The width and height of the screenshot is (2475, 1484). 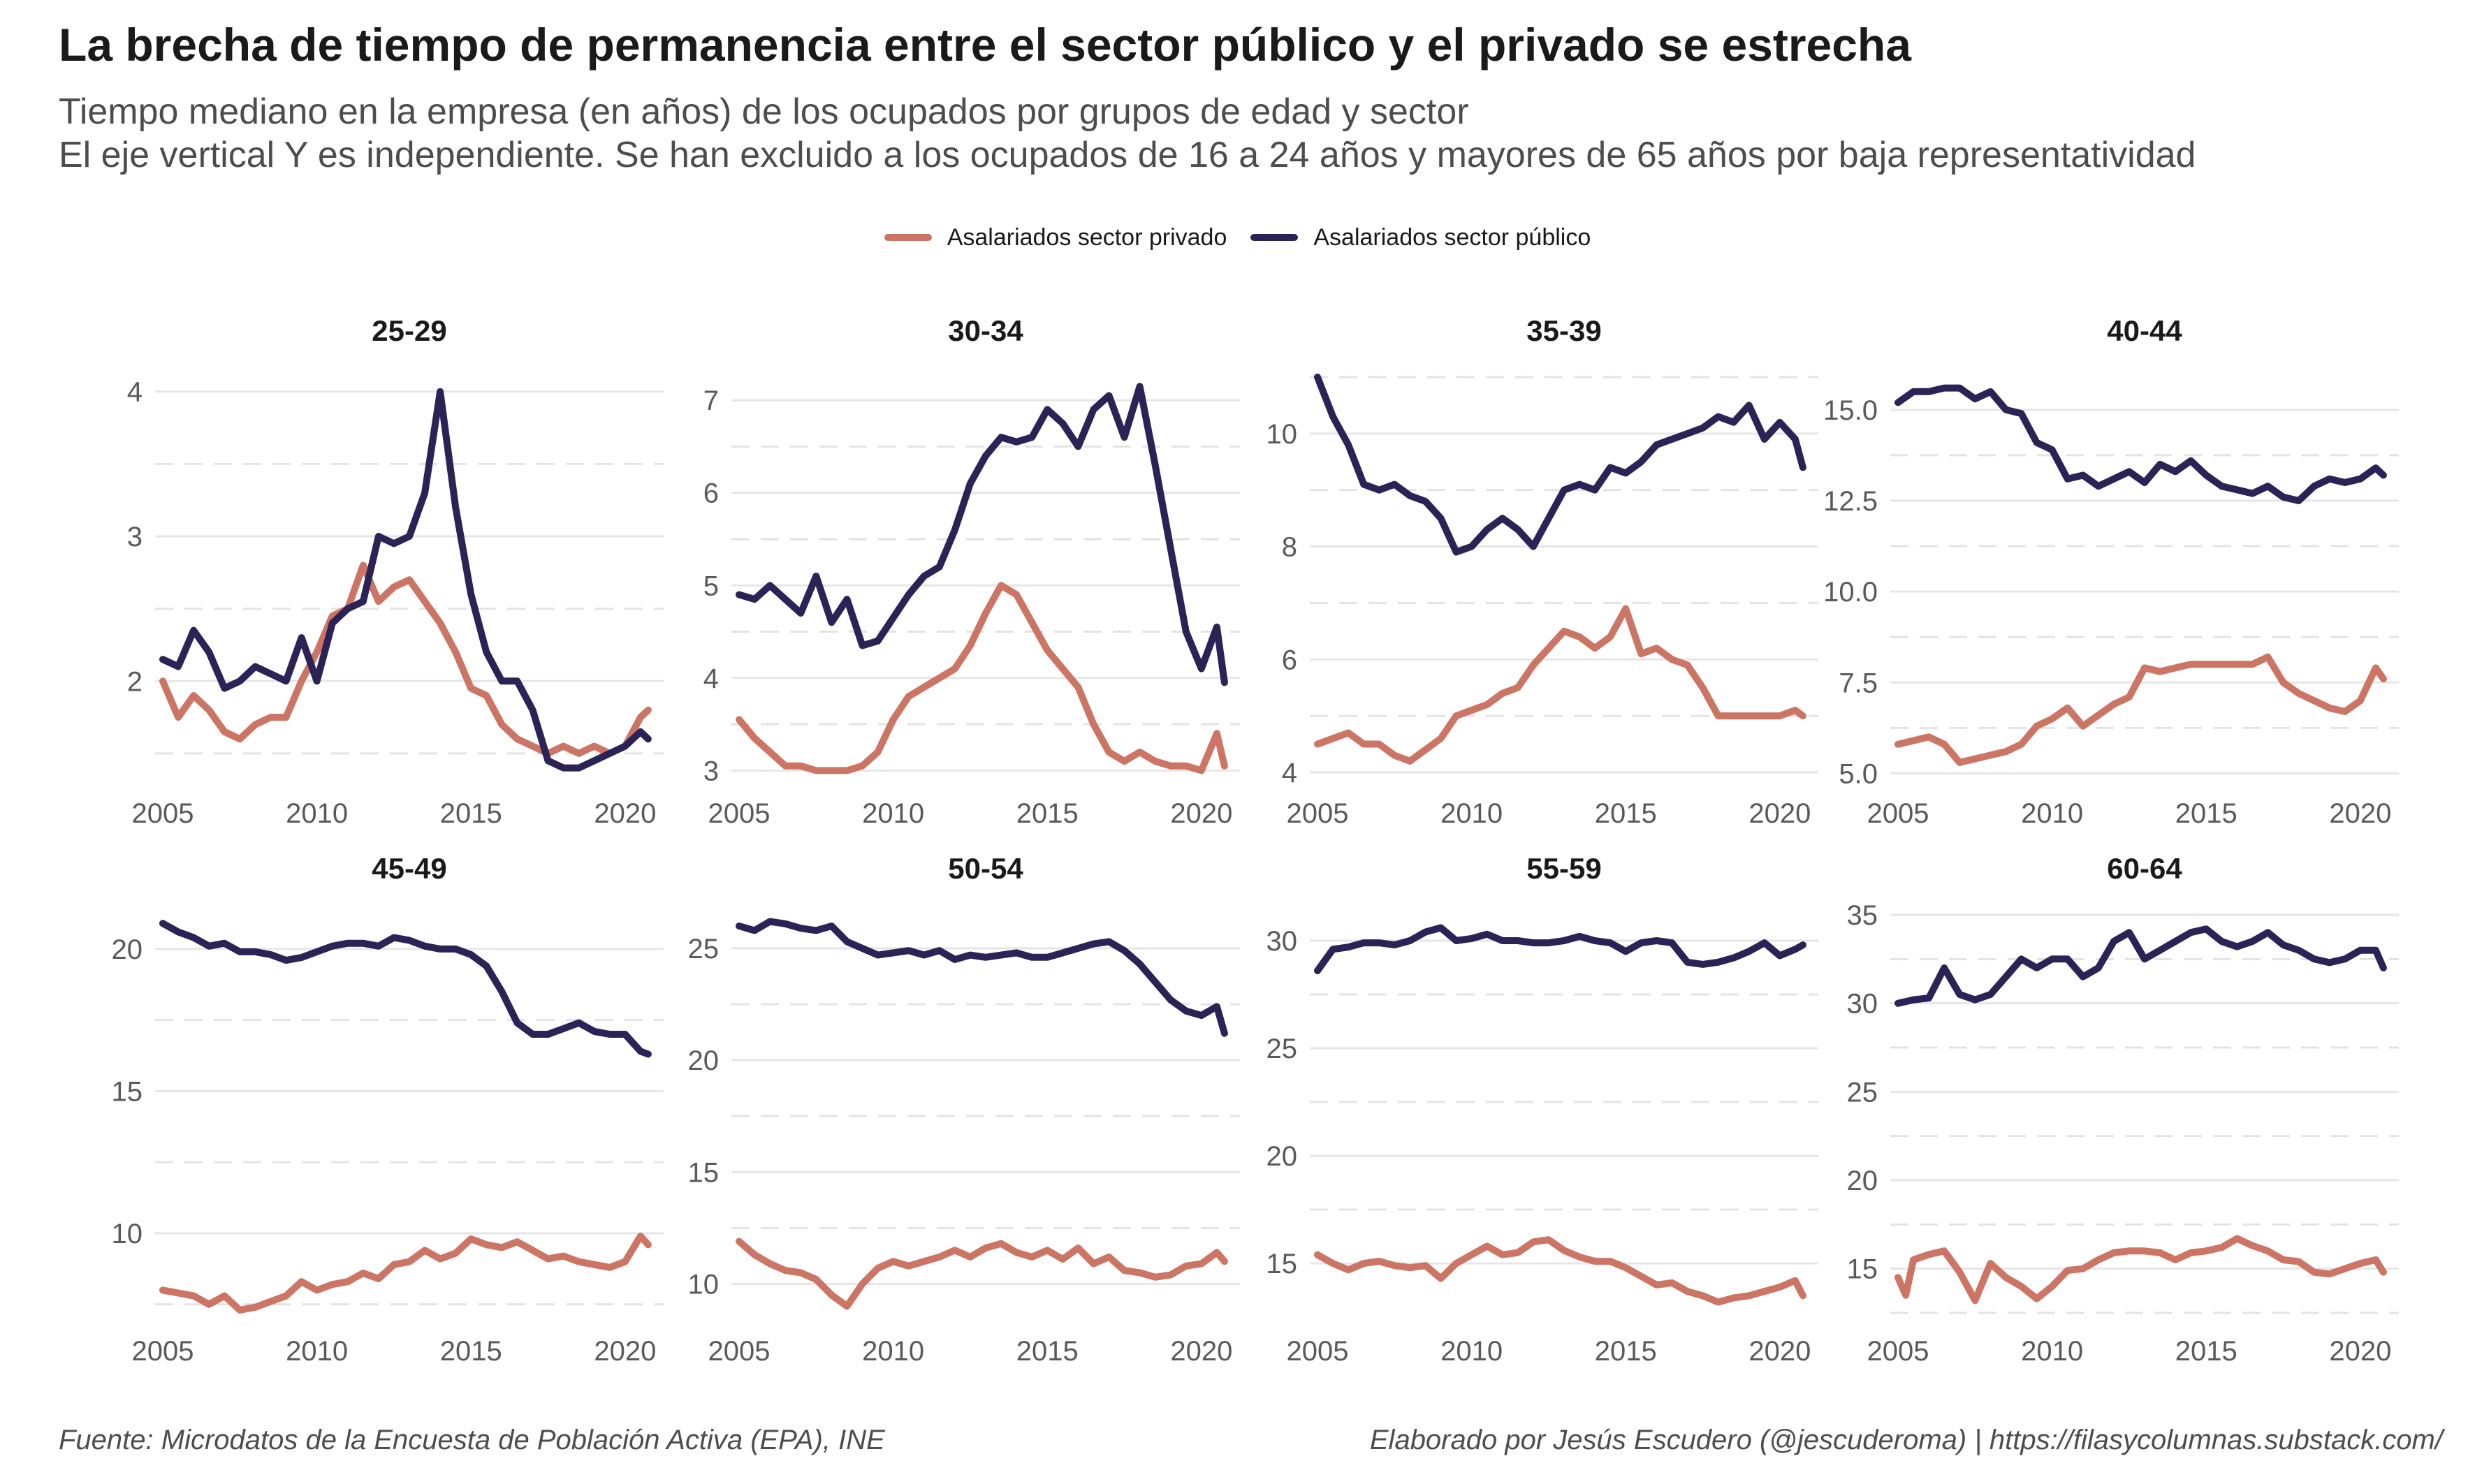 I want to click on y-tick-label: 8, so click(x=1289, y=548).